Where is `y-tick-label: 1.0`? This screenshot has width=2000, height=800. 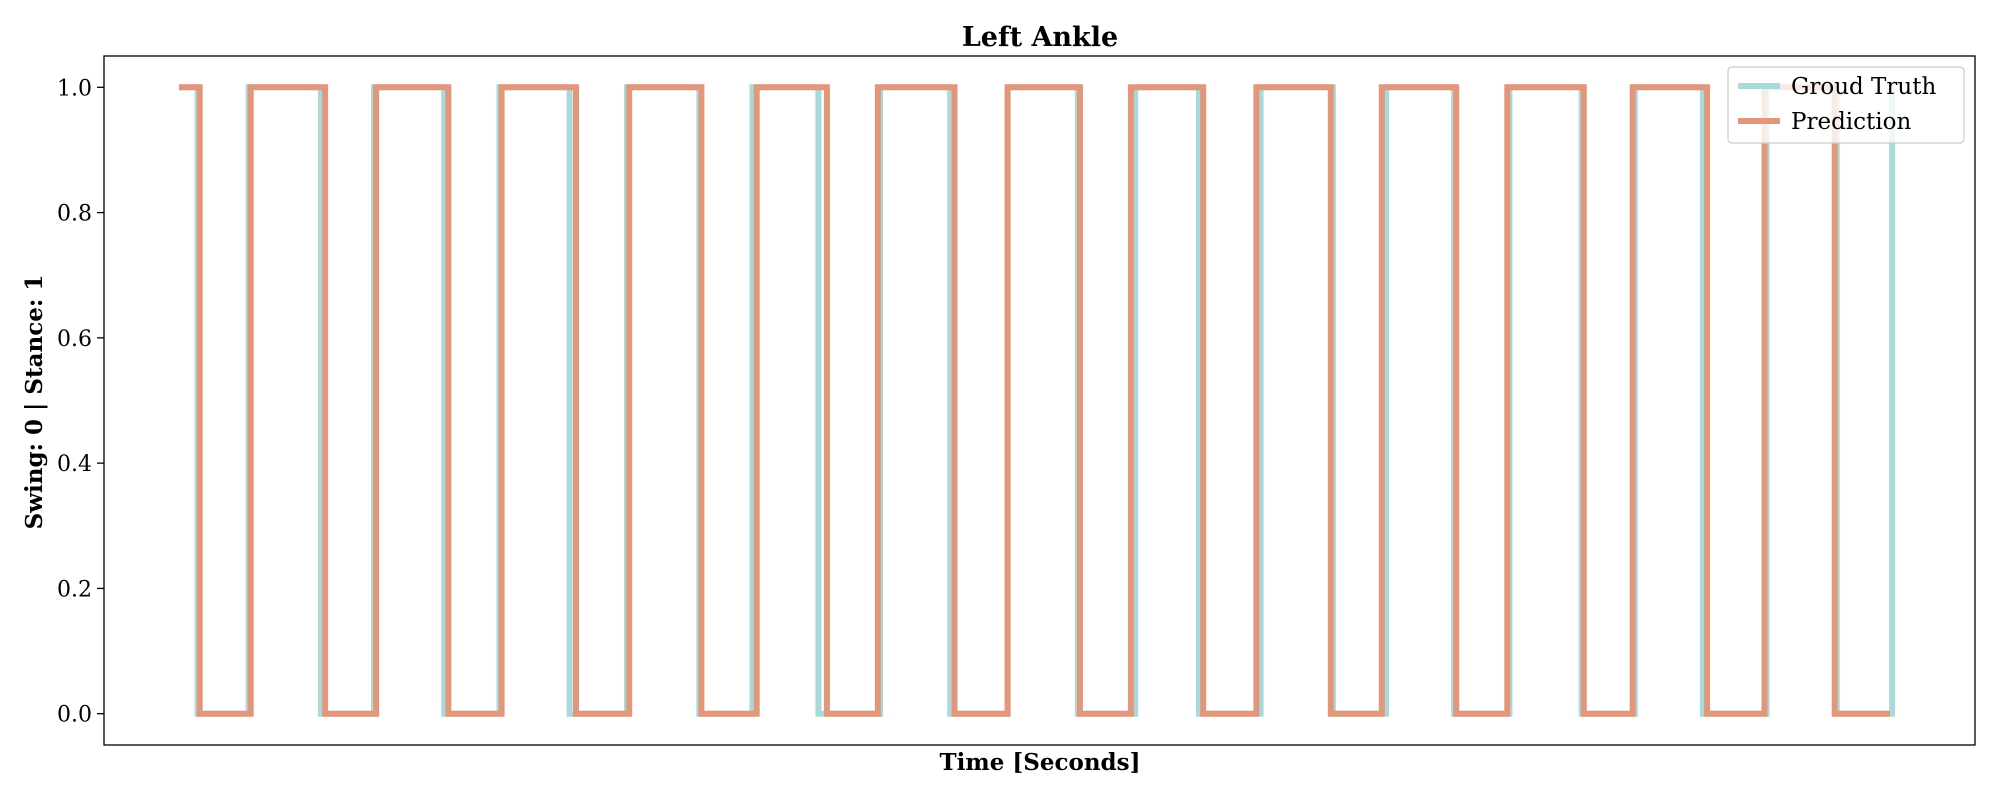 y-tick-label: 1.0 is located at coordinates (74, 88).